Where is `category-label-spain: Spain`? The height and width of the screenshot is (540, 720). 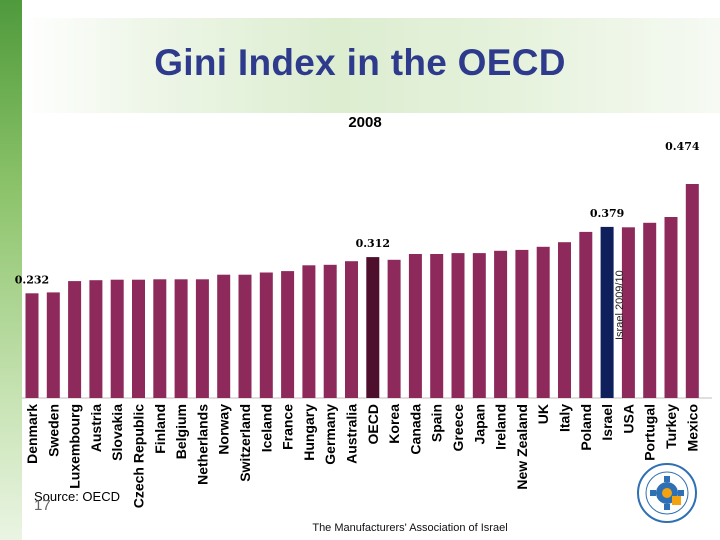
category-label-spain: Spain is located at coordinates (437, 423).